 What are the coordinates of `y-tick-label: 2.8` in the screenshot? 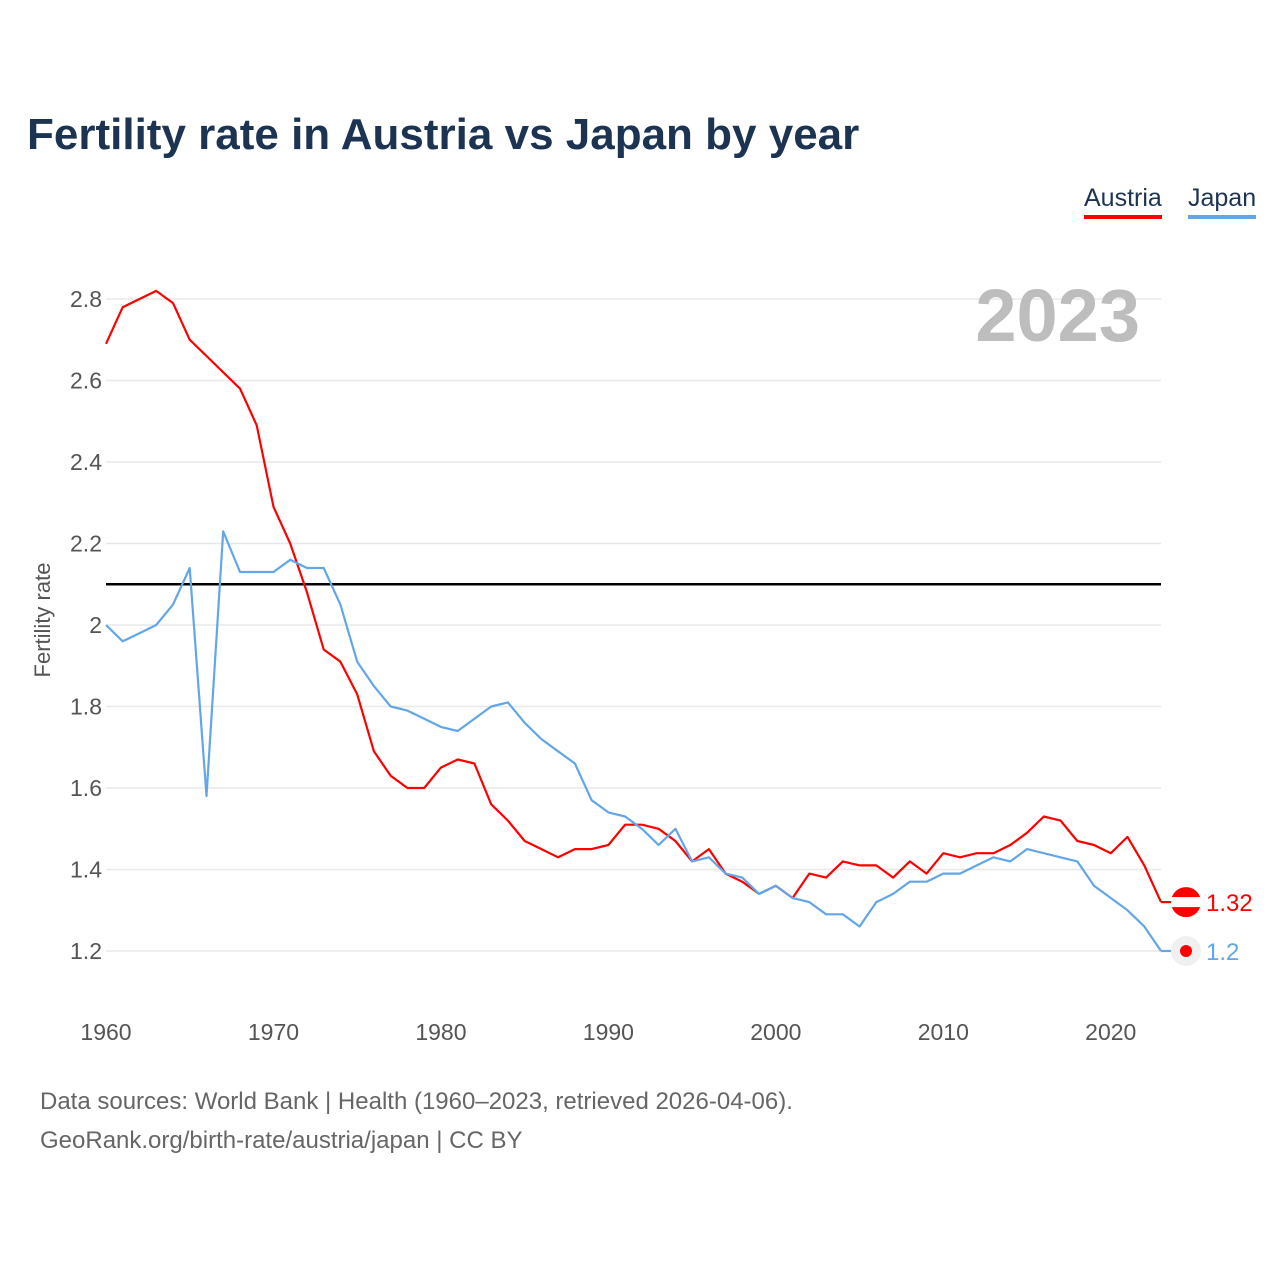 It's located at (86, 299).